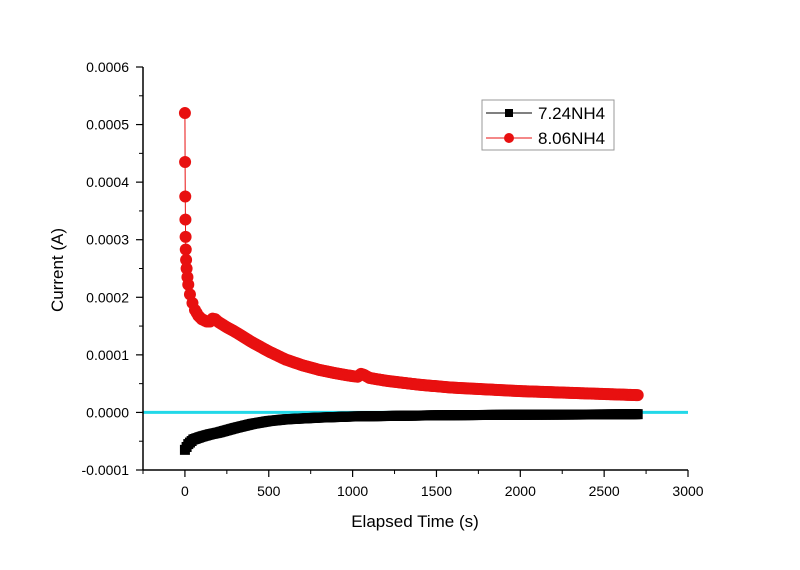 Image resolution: width=800 pixels, height=570 pixels. What do you see at coordinates (107, 297) in the screenshot?
I see `y-tick-label: 0.0002` at bounding box center [107, 297].